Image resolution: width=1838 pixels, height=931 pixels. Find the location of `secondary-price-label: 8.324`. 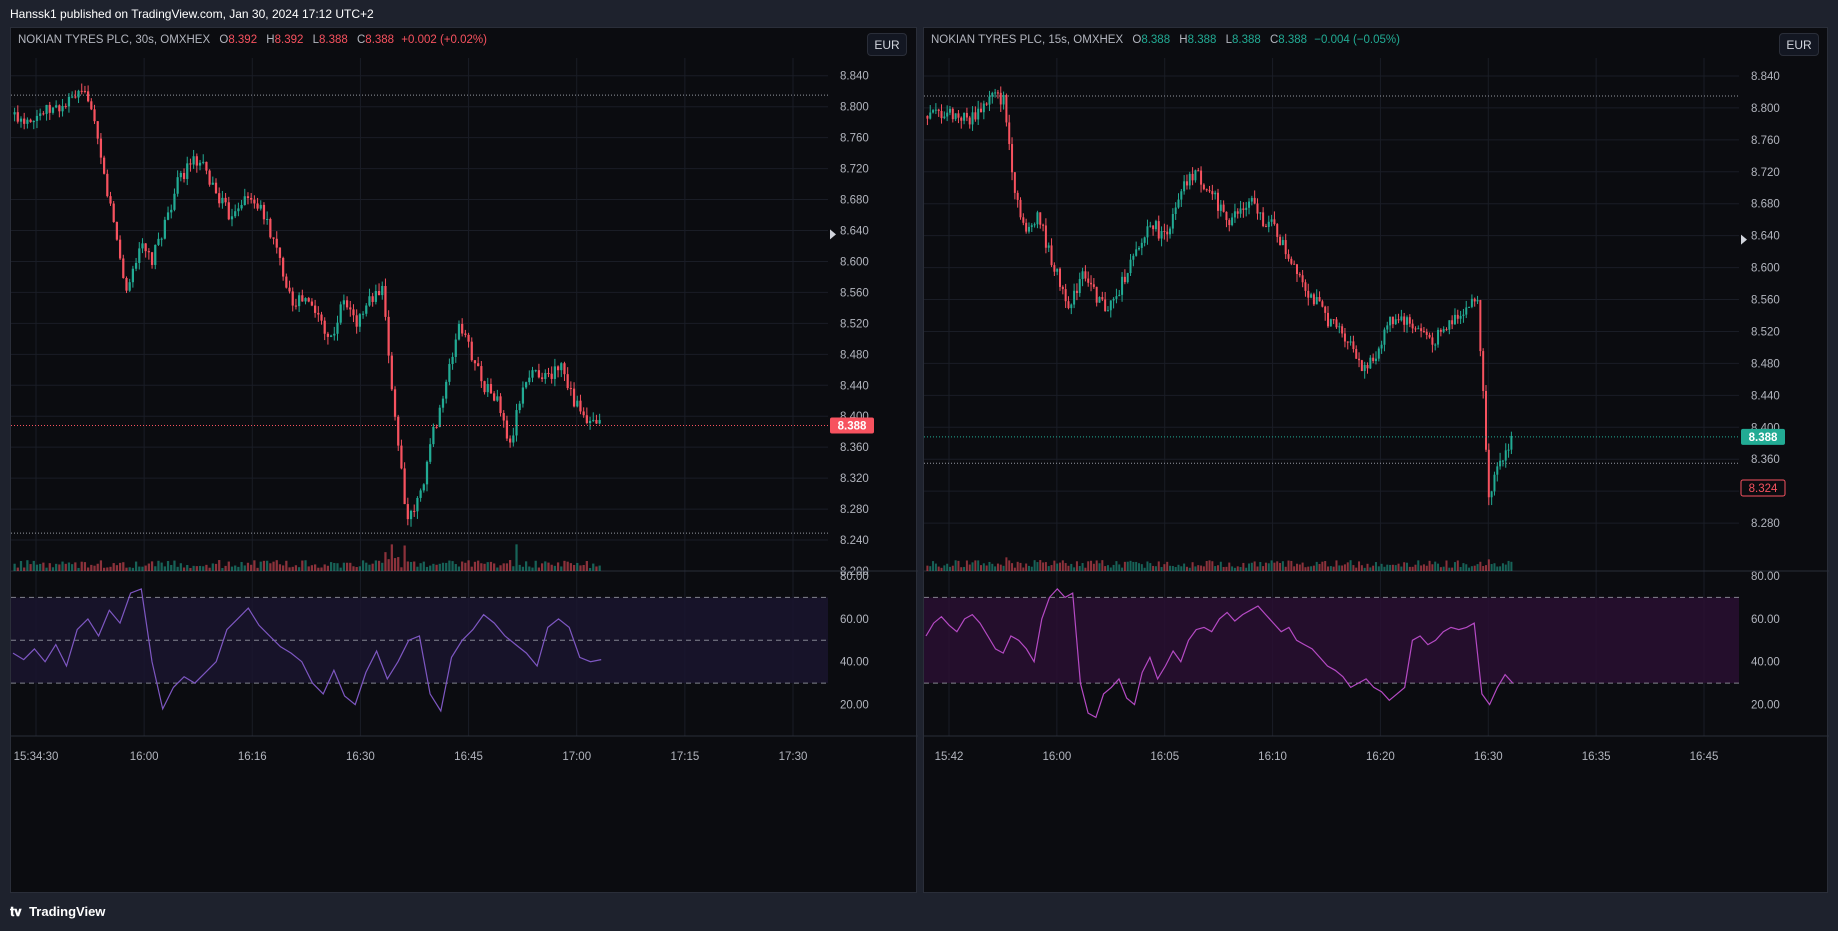

secondary-price-label: 8.324 is located at coordinates (1763, 489).